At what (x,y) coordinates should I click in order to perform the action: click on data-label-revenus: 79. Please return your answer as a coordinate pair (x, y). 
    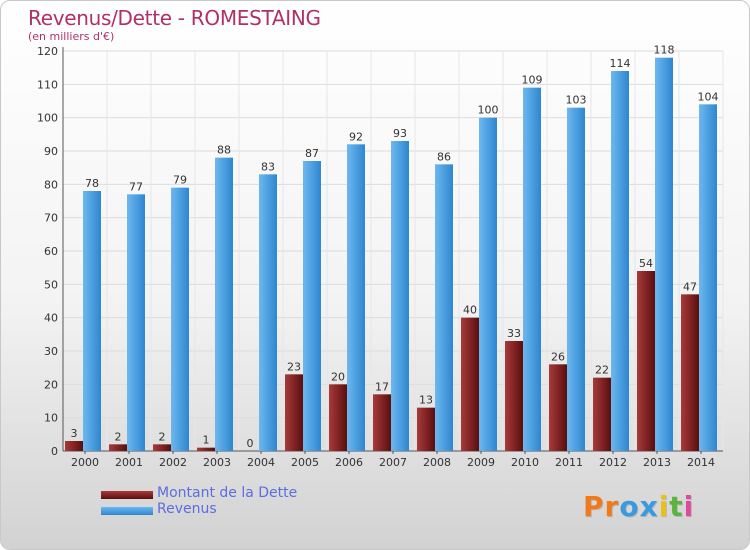
    Looking at the image, I should click on (180, 180).